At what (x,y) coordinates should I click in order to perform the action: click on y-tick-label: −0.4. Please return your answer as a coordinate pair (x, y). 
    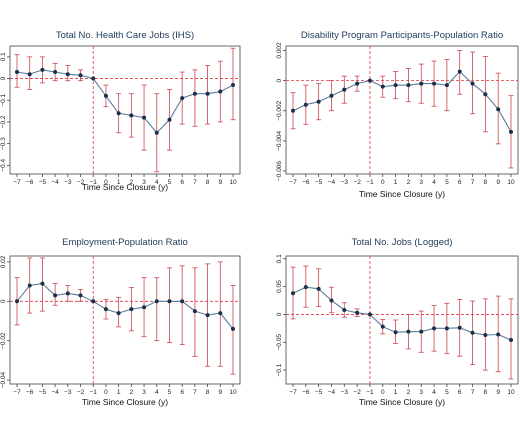
    Looking at the image, I should click on (3, 165).